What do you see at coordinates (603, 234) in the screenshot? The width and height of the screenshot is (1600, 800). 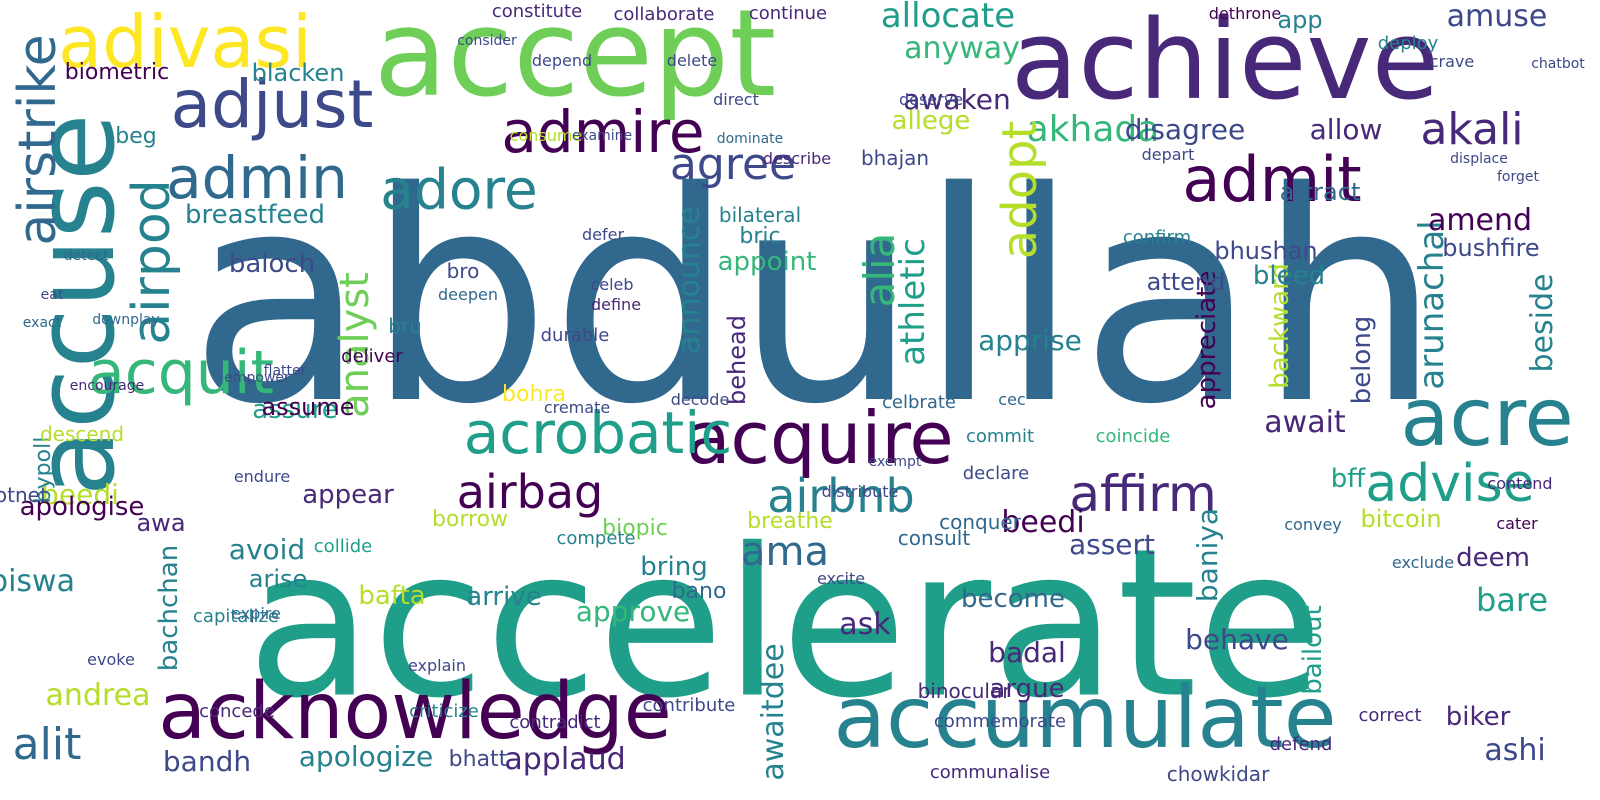 I see `word-defer: defer` at bounding box center [603, 234].